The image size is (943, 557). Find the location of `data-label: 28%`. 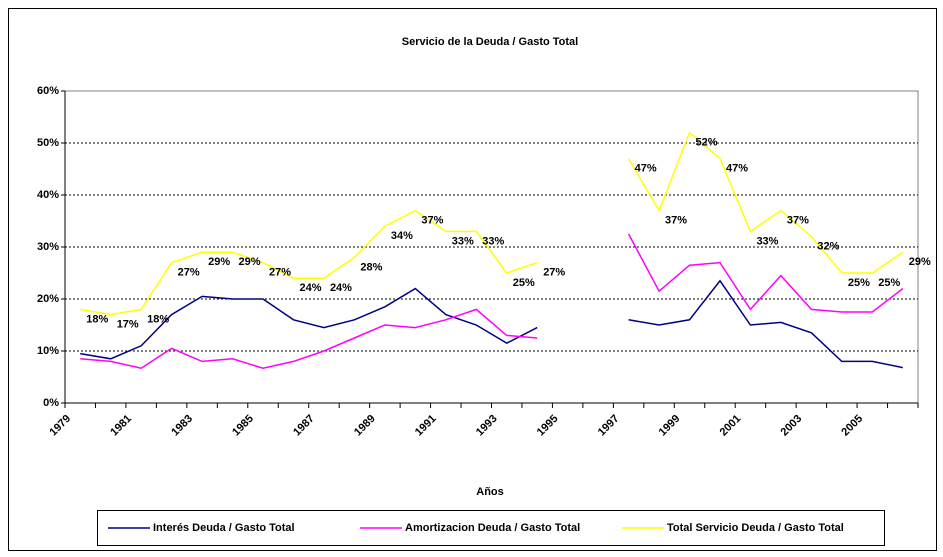

data-label: 28% is located at coordinates (371, 267).